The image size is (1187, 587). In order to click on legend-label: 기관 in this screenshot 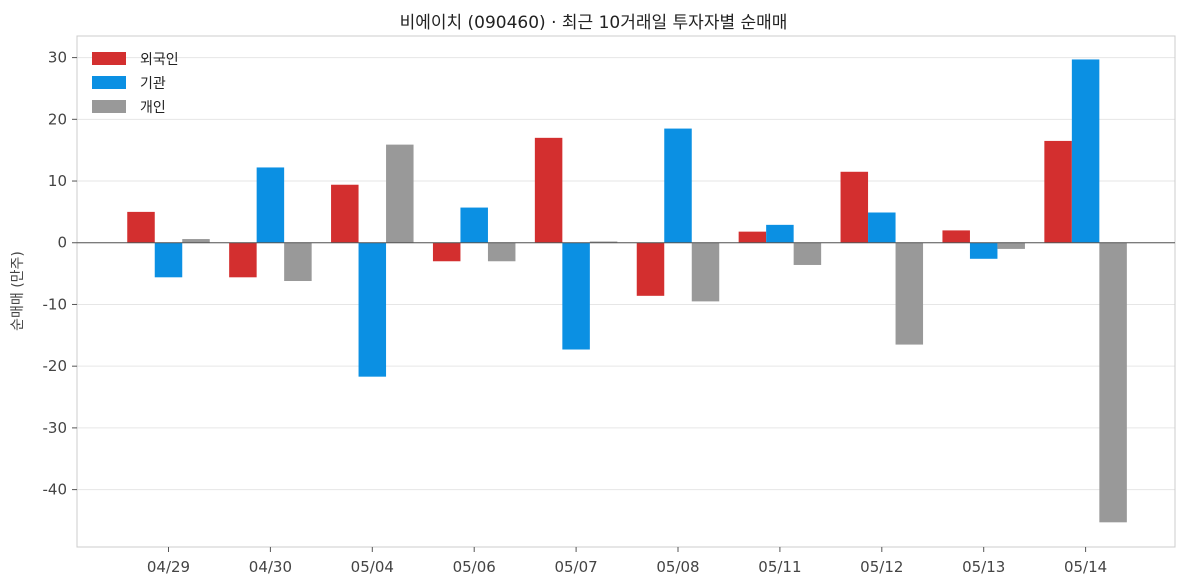, I will do `click(153, 84)`.